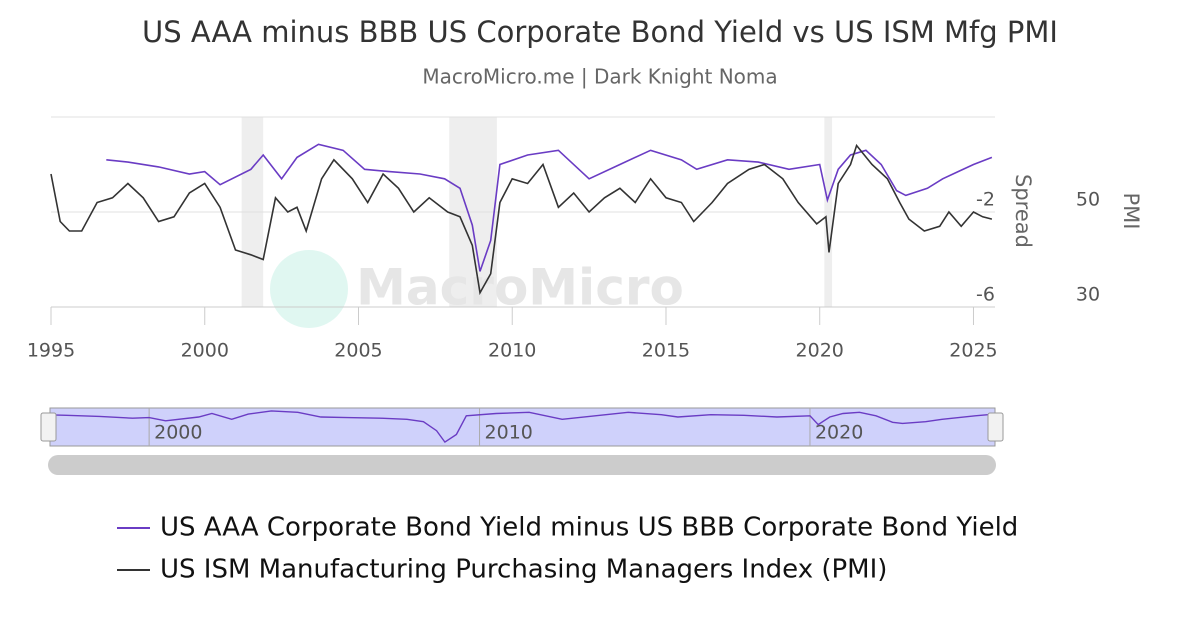 This screenshot has width=1200, height=630. I want to click on x-tick-label: 1995, so click(51, 351).